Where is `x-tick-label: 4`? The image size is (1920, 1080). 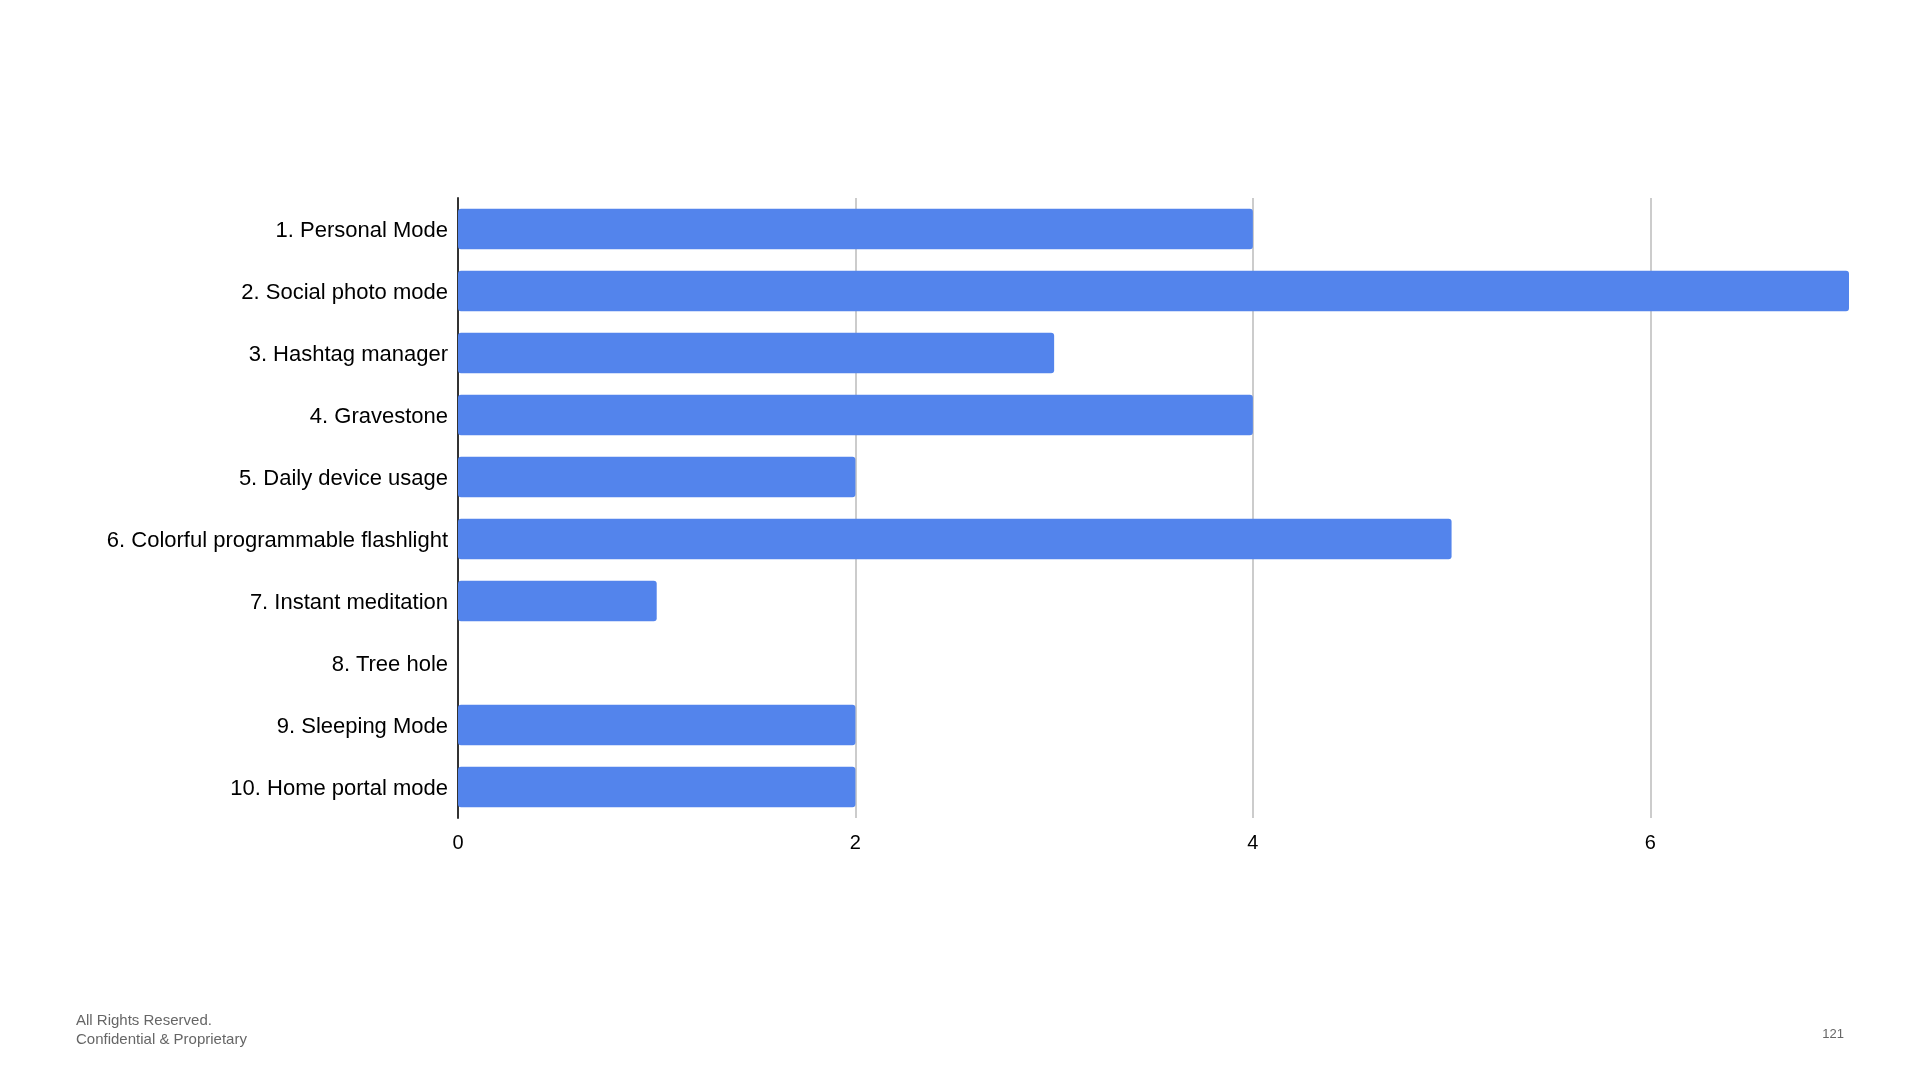 x-tick-label: 4 is located at coordinates (1253, 842).